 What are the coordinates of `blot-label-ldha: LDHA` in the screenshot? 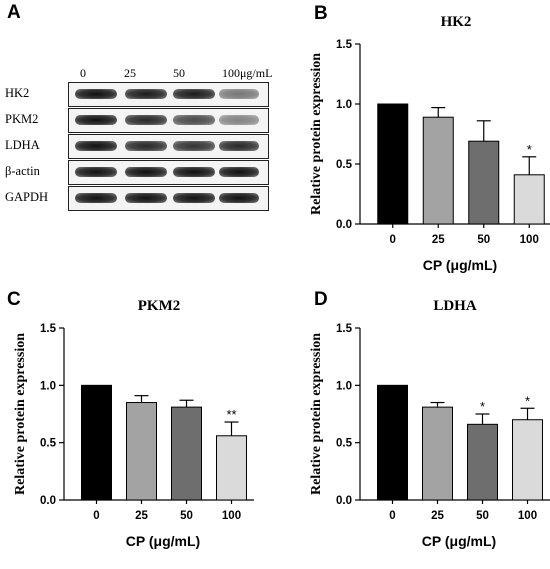 It's located at (22, 145).